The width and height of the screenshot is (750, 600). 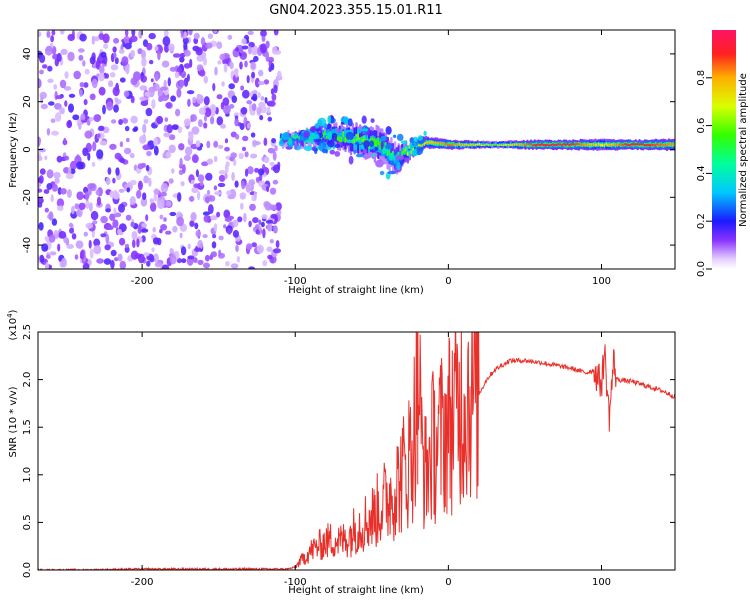 I want to click on colorbar-gradient, so click(x=724, y=149).